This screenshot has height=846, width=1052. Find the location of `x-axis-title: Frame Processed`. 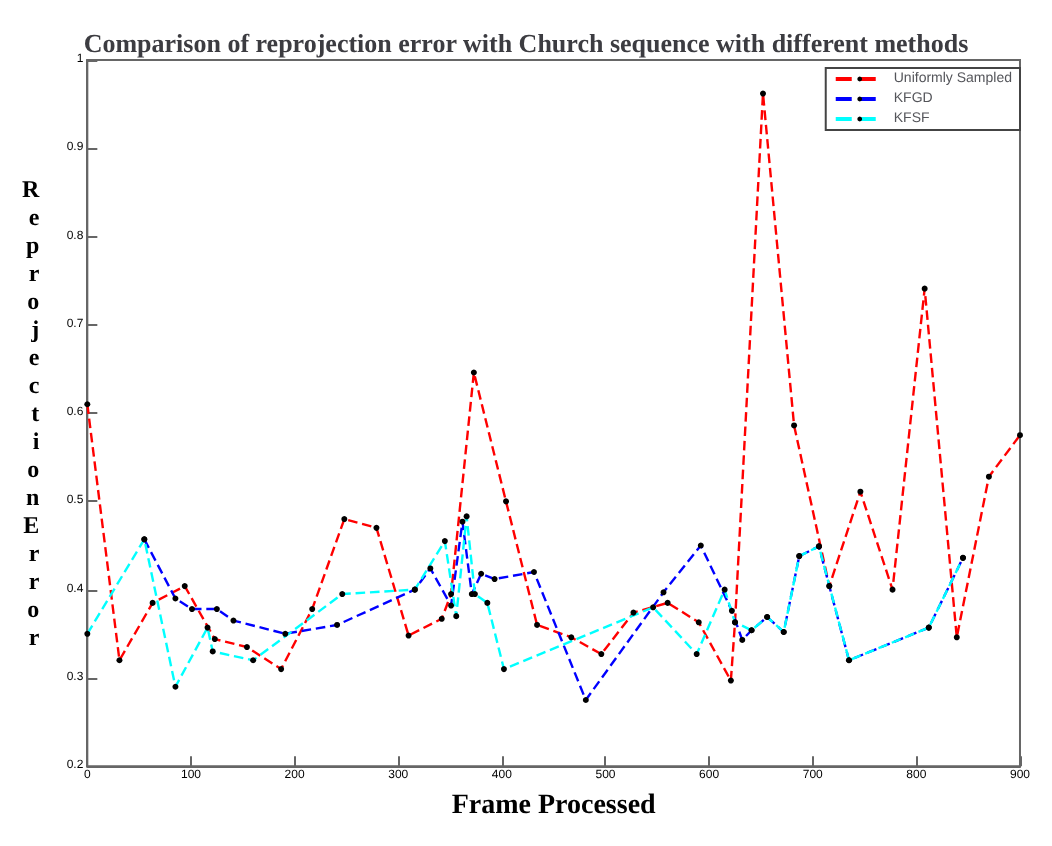

x-axis-title: Frame Processed is located at coordinates (554, 806).